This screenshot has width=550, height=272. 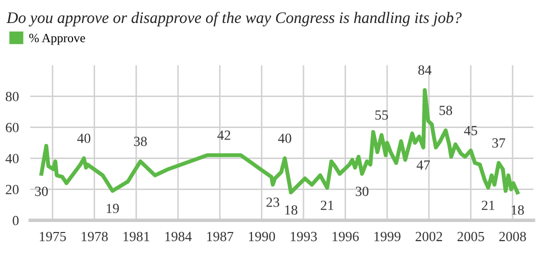 I want to click on x-tick-label: 1978, so click(x=95, y=237).